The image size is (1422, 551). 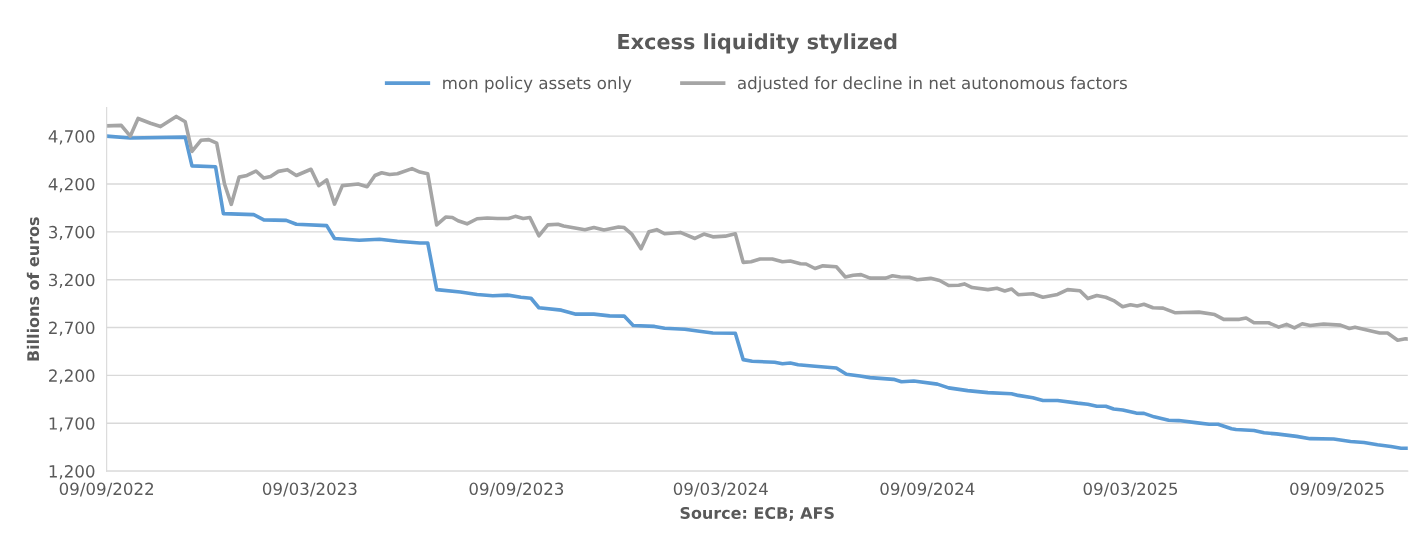 What do you see at coordinates (1337, 489) in the screenshot?
I see `x-tick-label: 09/09/2025` at bounding box center [1337, 489].